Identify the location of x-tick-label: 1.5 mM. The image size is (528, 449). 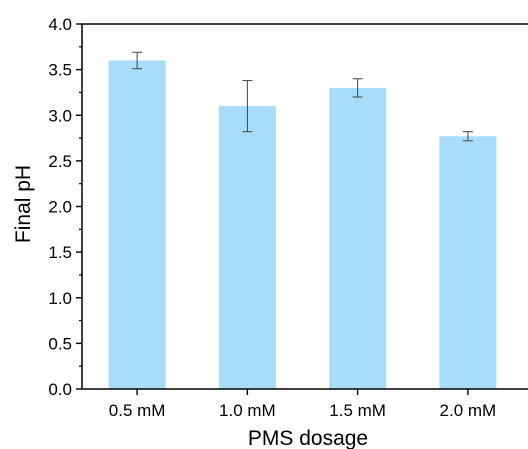
(357, 410).